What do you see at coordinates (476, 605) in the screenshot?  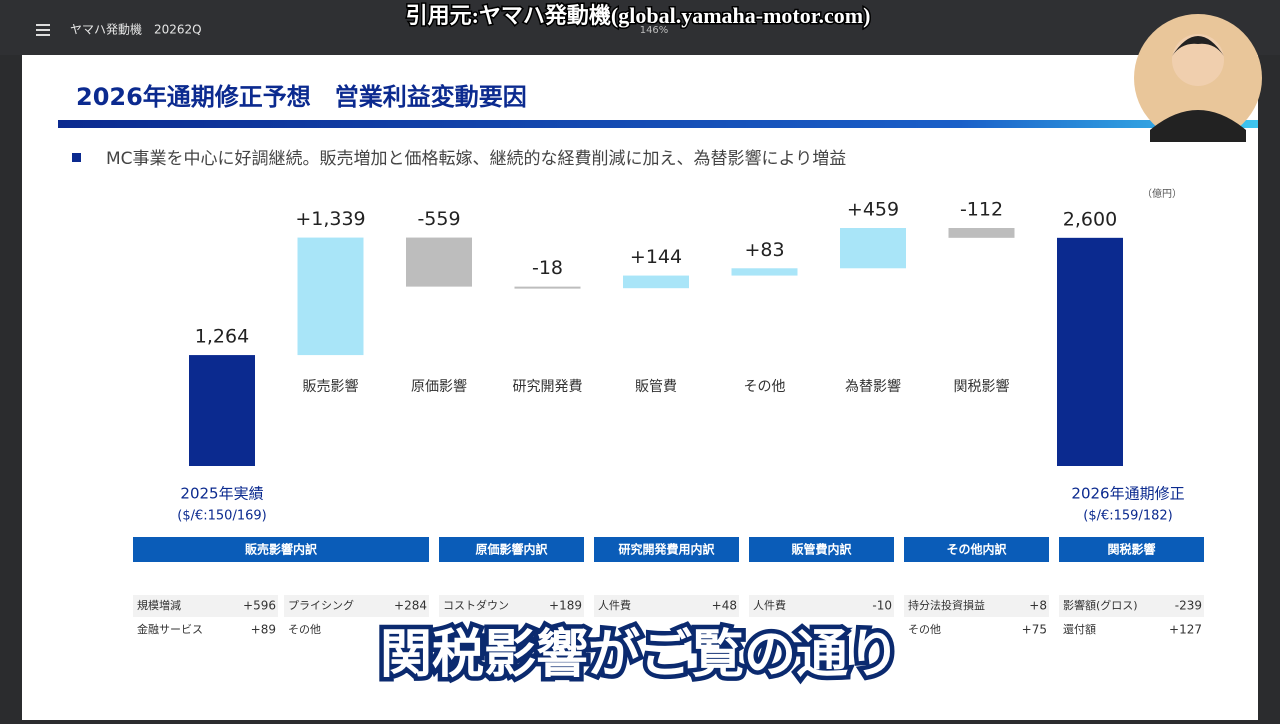 I see `row-label: コストダウン` at bounding box center [476, 605].